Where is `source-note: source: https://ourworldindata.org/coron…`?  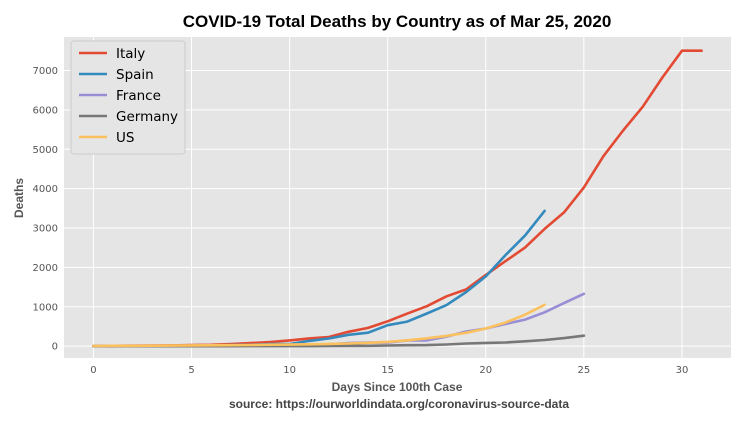
source-note: source: https://ourworldindata.org/coron… is located at coordinates (399, 404).